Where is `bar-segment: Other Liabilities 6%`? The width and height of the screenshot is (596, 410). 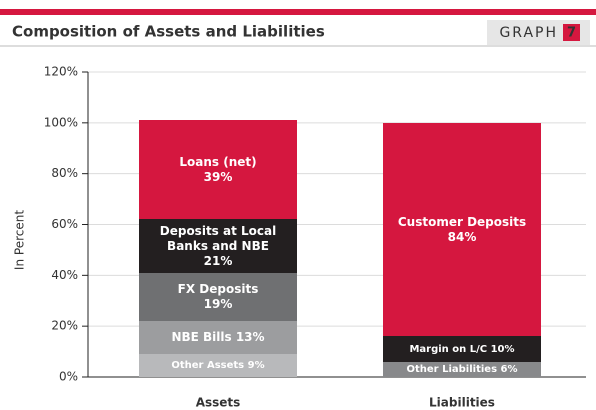 bar-segment: Other Liabilities 6% is located at coordinates (462, 369).